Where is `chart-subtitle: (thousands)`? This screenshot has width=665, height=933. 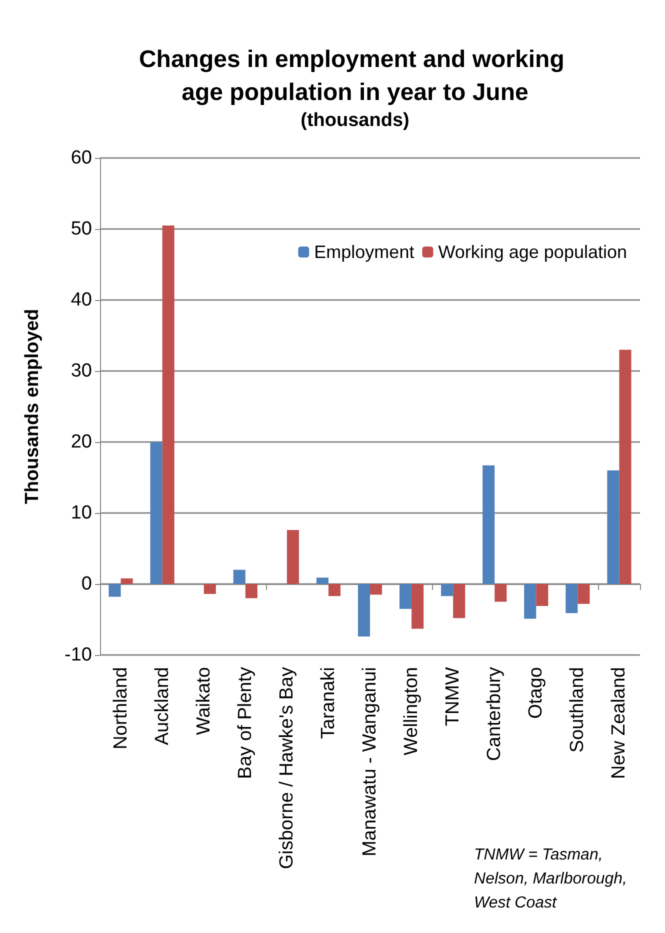 chart-subtitle: (thousands) is located at coordinates (355, 120).